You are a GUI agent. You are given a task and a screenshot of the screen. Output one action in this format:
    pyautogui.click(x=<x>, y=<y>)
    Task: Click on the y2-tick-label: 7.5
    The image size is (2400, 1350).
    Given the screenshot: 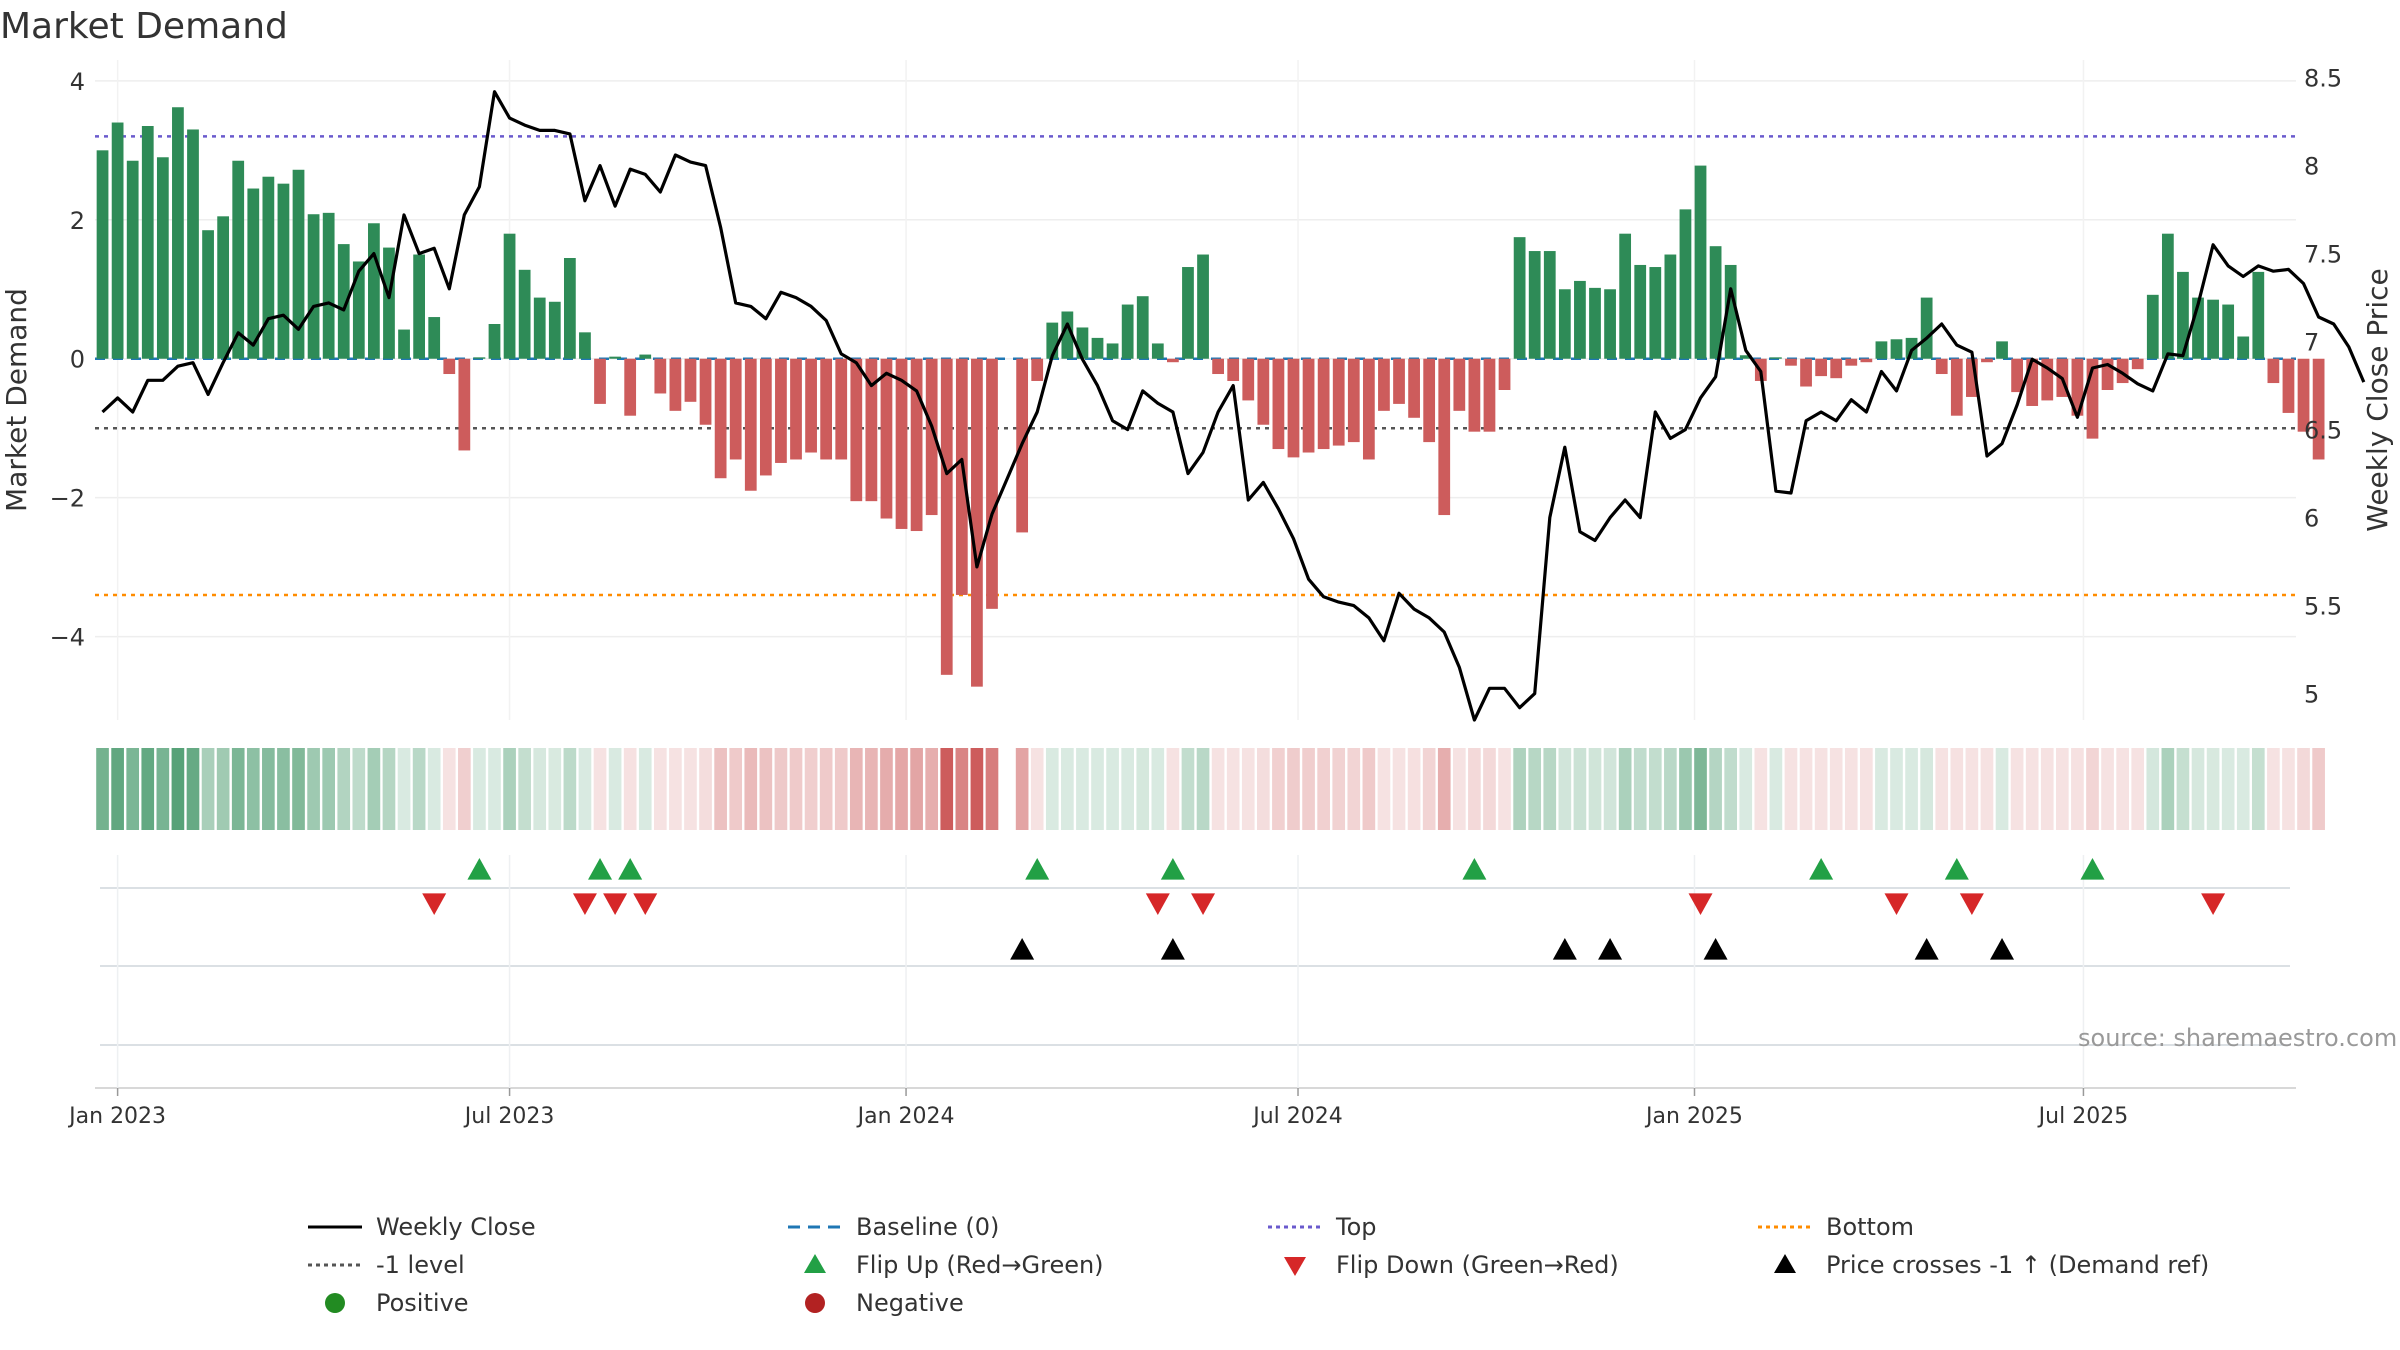 What is the action you would take?
    pyautogui.click(x=2323, y=255)
    